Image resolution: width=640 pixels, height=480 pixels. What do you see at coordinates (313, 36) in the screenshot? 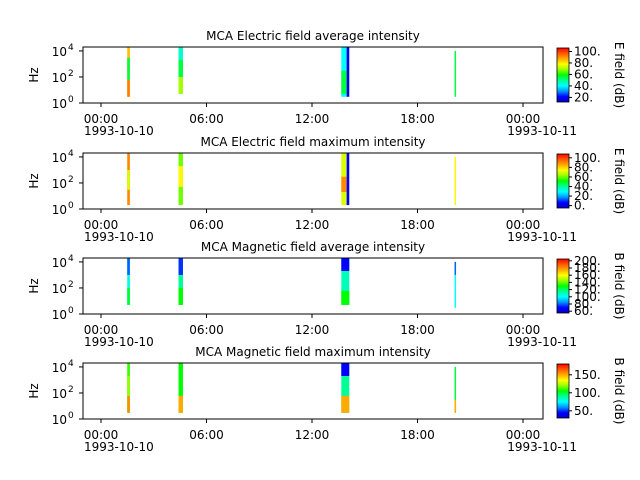
I see `chart-title: MCA Electric field average intensity` at bounding box center [313, 36].